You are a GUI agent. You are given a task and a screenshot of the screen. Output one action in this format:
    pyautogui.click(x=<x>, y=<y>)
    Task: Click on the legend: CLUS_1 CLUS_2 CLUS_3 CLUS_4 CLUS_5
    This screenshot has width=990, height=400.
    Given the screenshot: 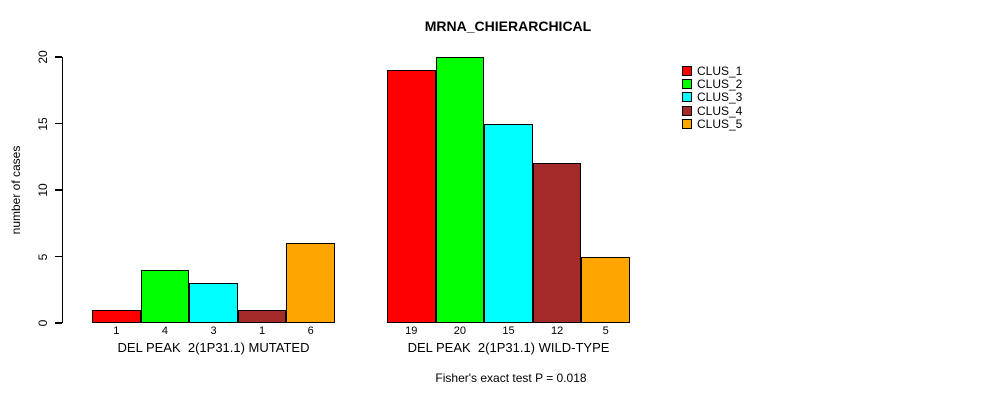 What is the action you would take?
    pyautogui.click(x=712, y=97)
    